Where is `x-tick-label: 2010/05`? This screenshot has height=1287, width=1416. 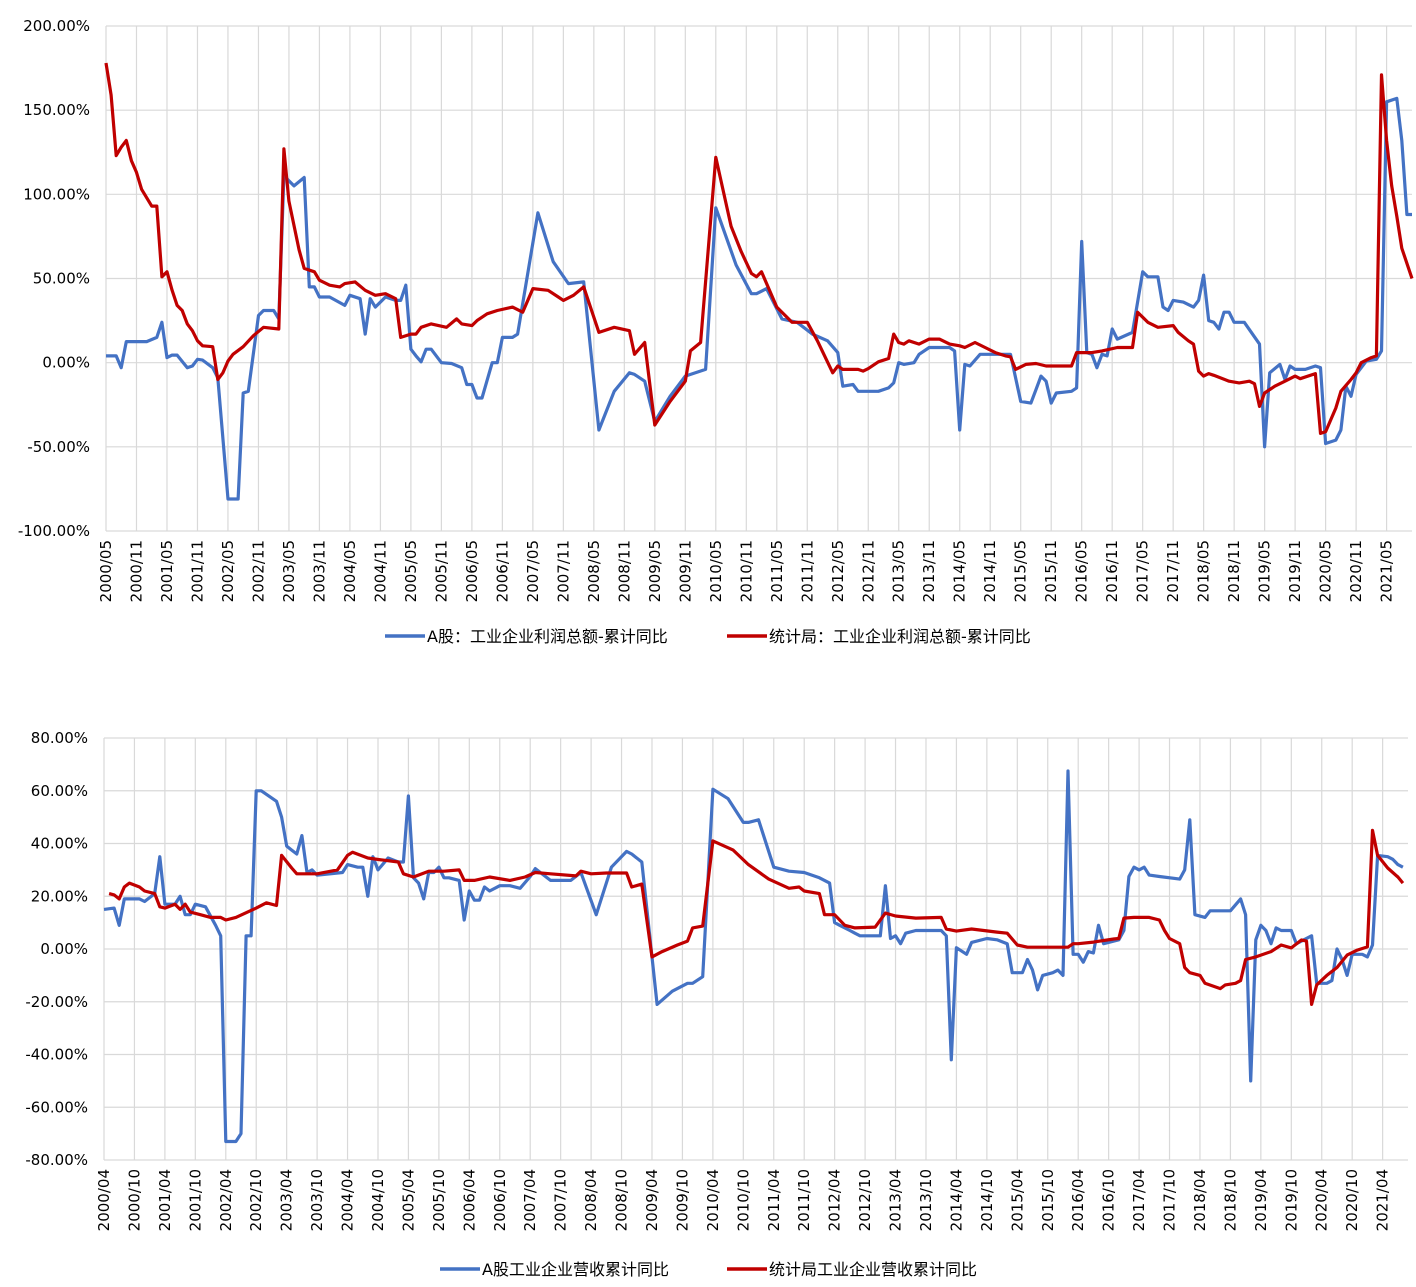 x-tick-label: 2010/05 is located at coordinates (716, 571).